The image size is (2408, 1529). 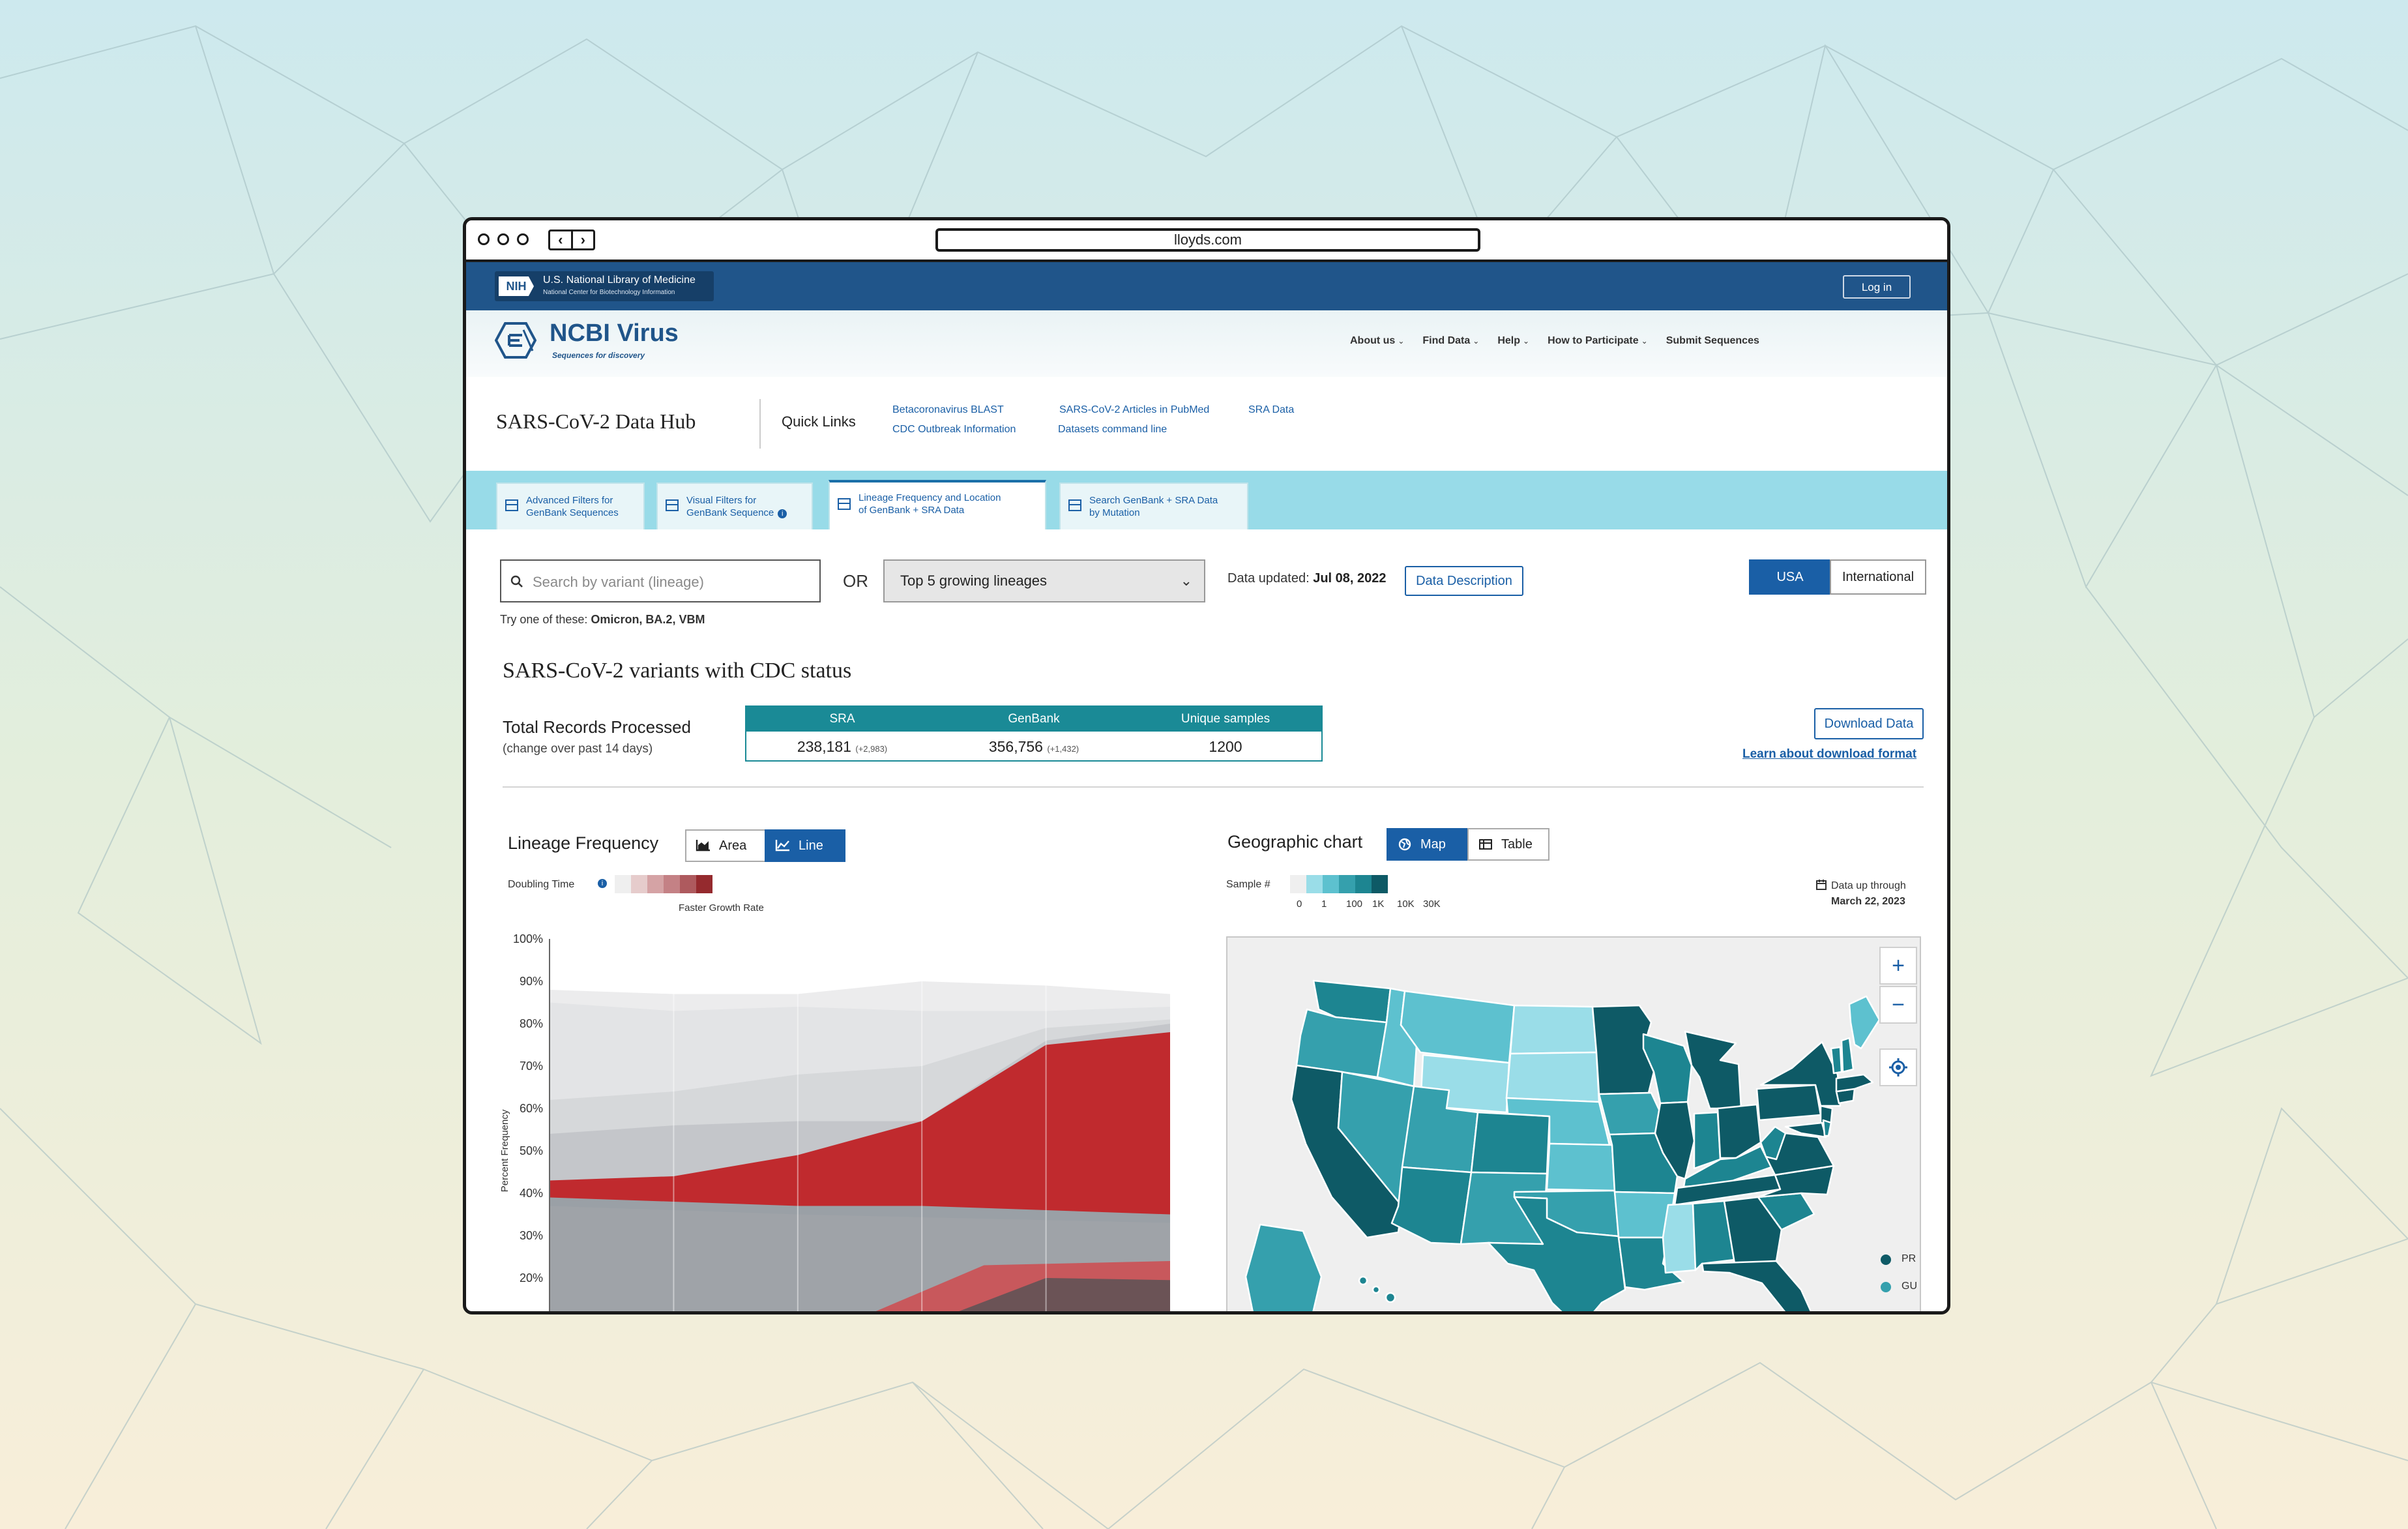 What do you see at coordinates (1153, 505) in the screenshot?
I see `tab-search-mutation: Search GenBank + SRA Data by Mutation` at bounding box center [1153, 505].